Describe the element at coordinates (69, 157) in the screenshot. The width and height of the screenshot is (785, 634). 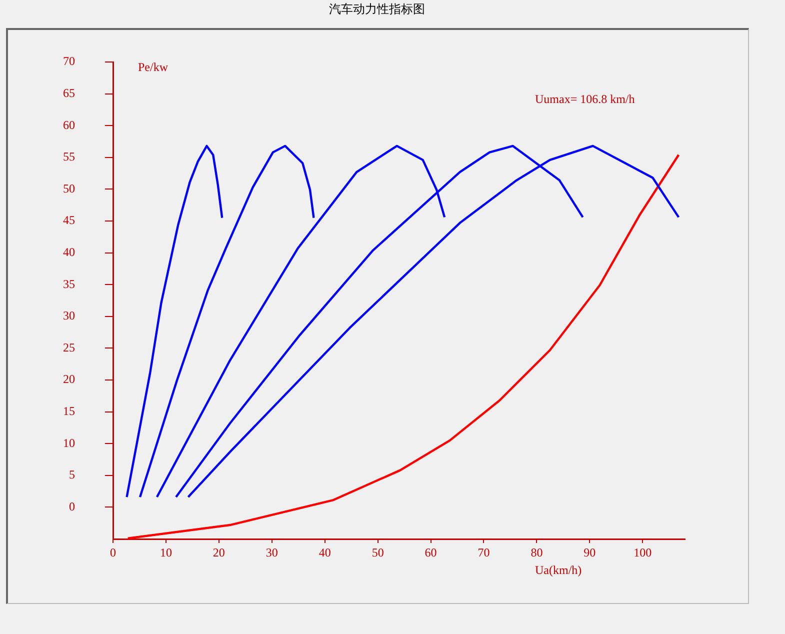
I see `y-tick-label: 55` at that location.